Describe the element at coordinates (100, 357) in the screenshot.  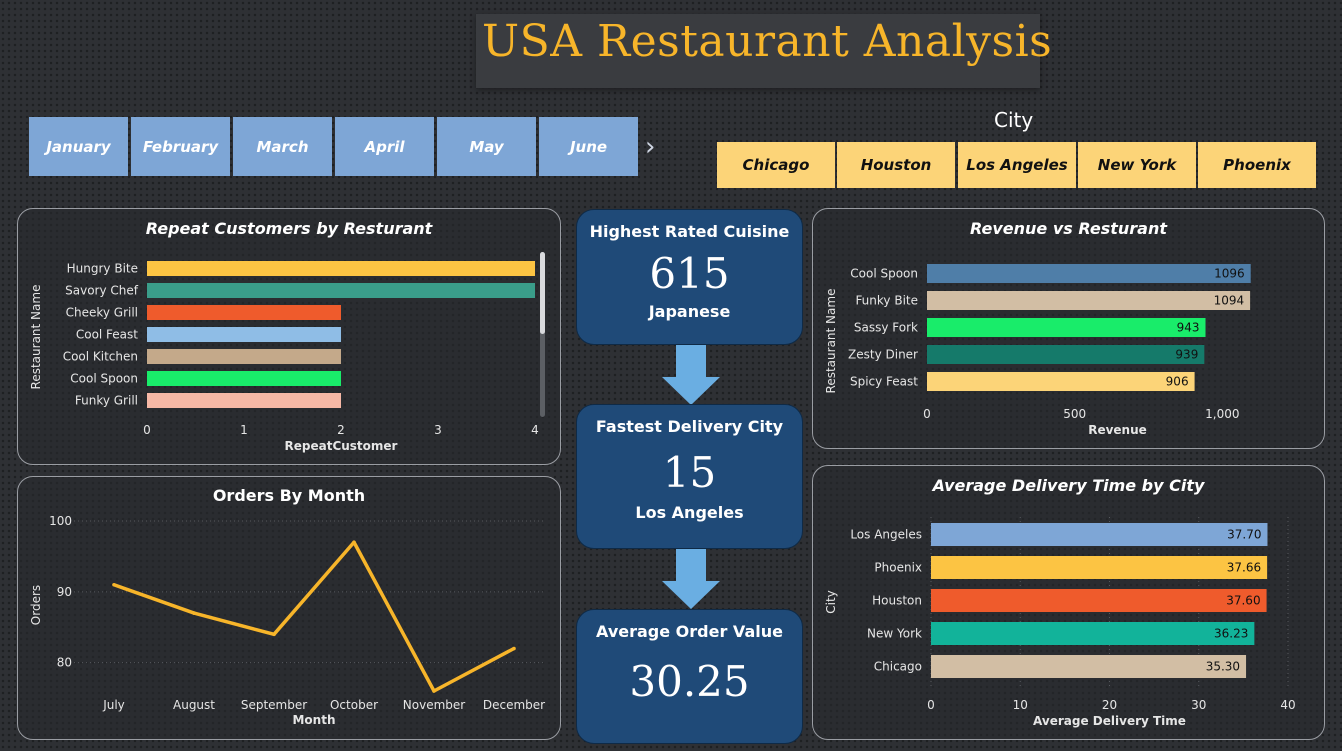
I see `category-label: Cool Kitchen` at that location.